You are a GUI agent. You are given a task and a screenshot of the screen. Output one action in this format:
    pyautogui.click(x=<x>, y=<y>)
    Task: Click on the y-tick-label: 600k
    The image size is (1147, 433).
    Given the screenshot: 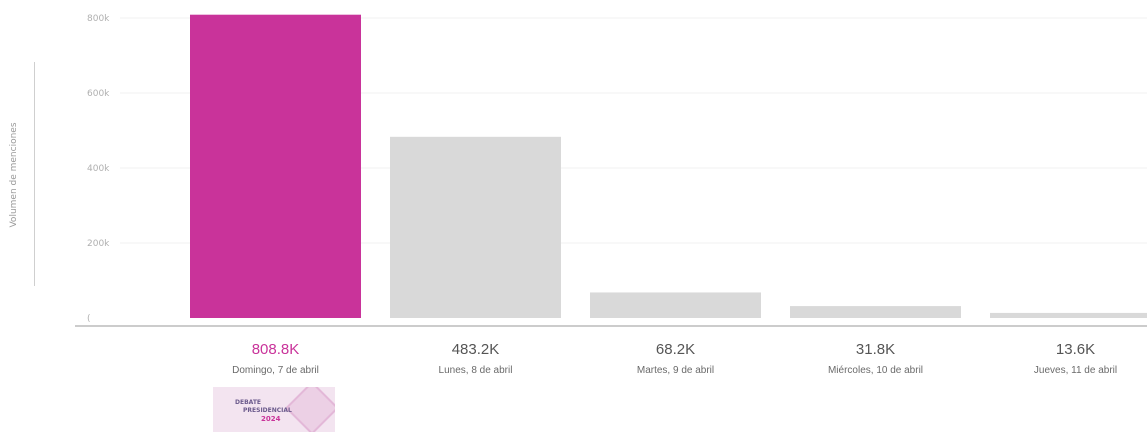 What is the action you would take?
    pyautogui.click(x=98, y=94)
    